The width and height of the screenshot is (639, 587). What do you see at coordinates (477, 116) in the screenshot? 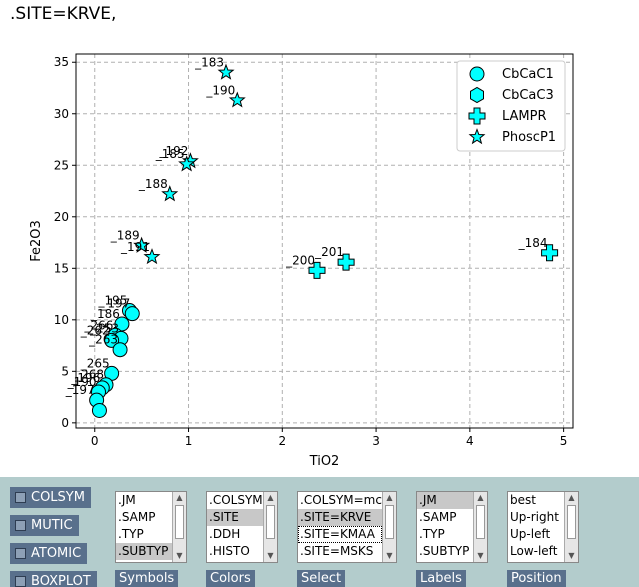
I see `legend-marker-plus` at bounding box center [477, 116].